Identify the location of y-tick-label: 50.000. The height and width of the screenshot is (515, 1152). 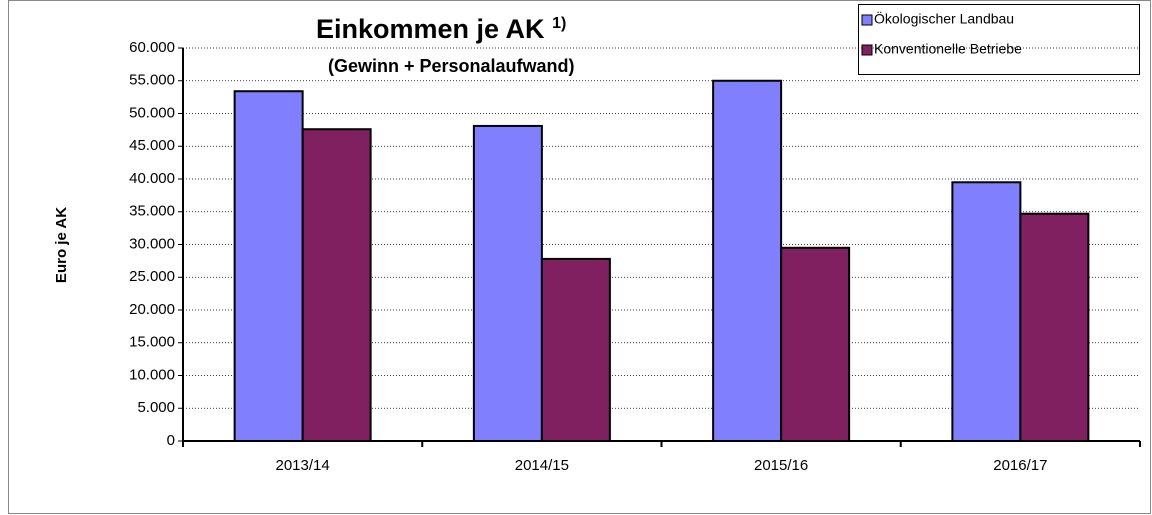
(152, 112).